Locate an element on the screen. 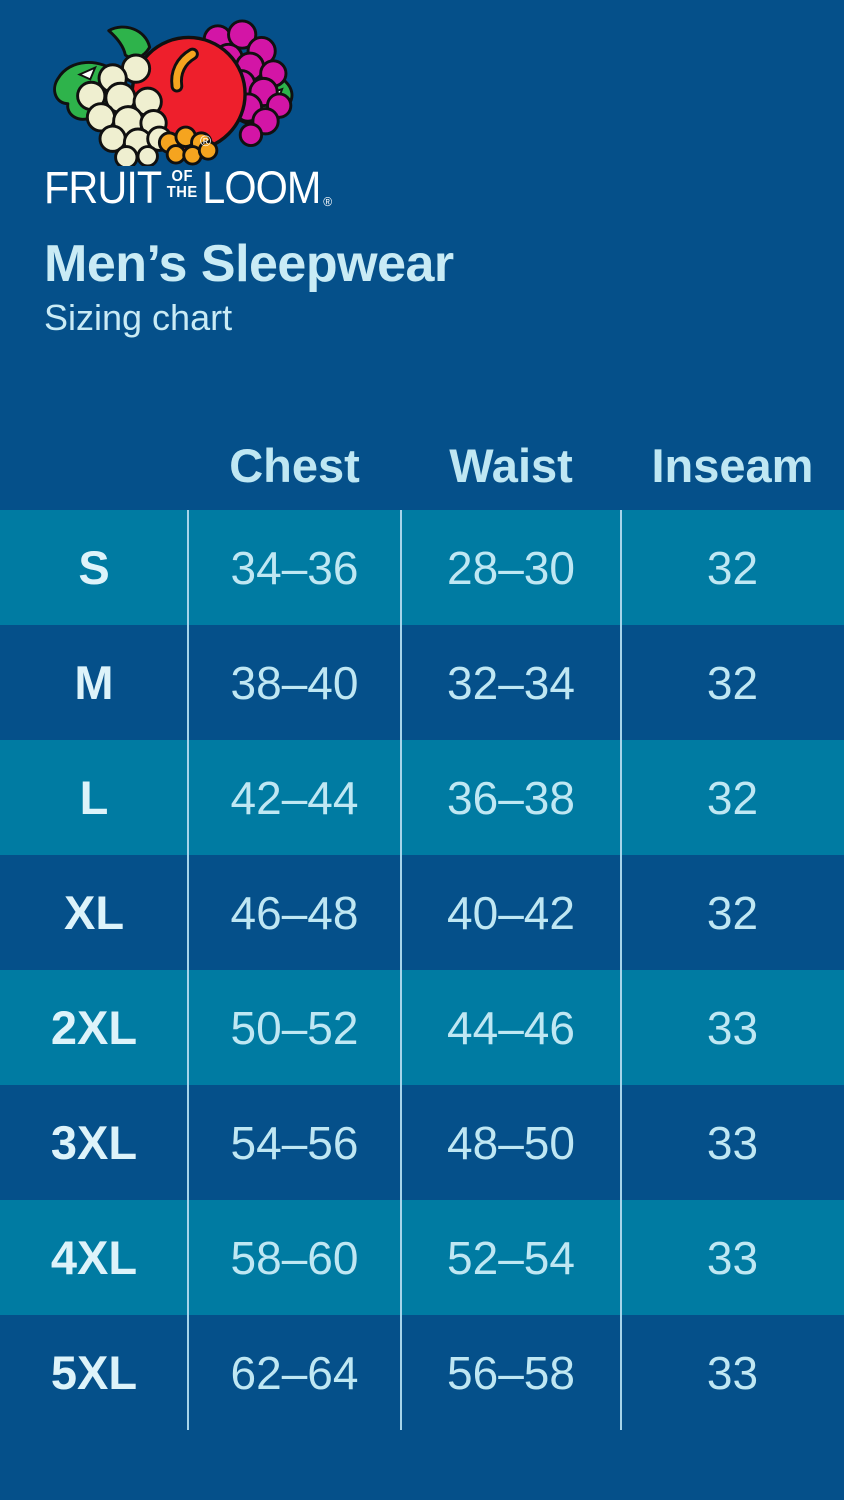  waist-value: 32–34 is located at coordinates (511, 682).